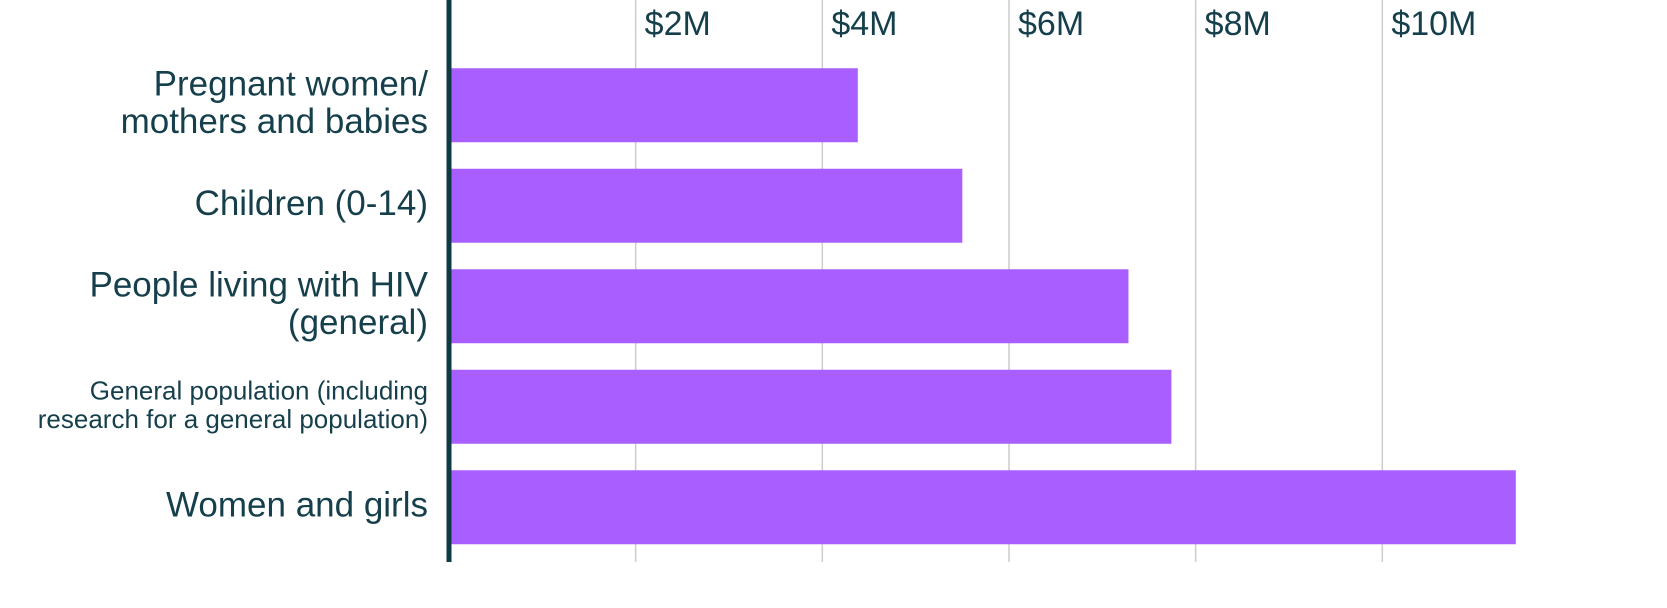 This screenshot has width=1667, height=608. Describe the element at coordinates (311, 203) in the screenshot. I see `y-tick-label: Children (0-14)` at that location.